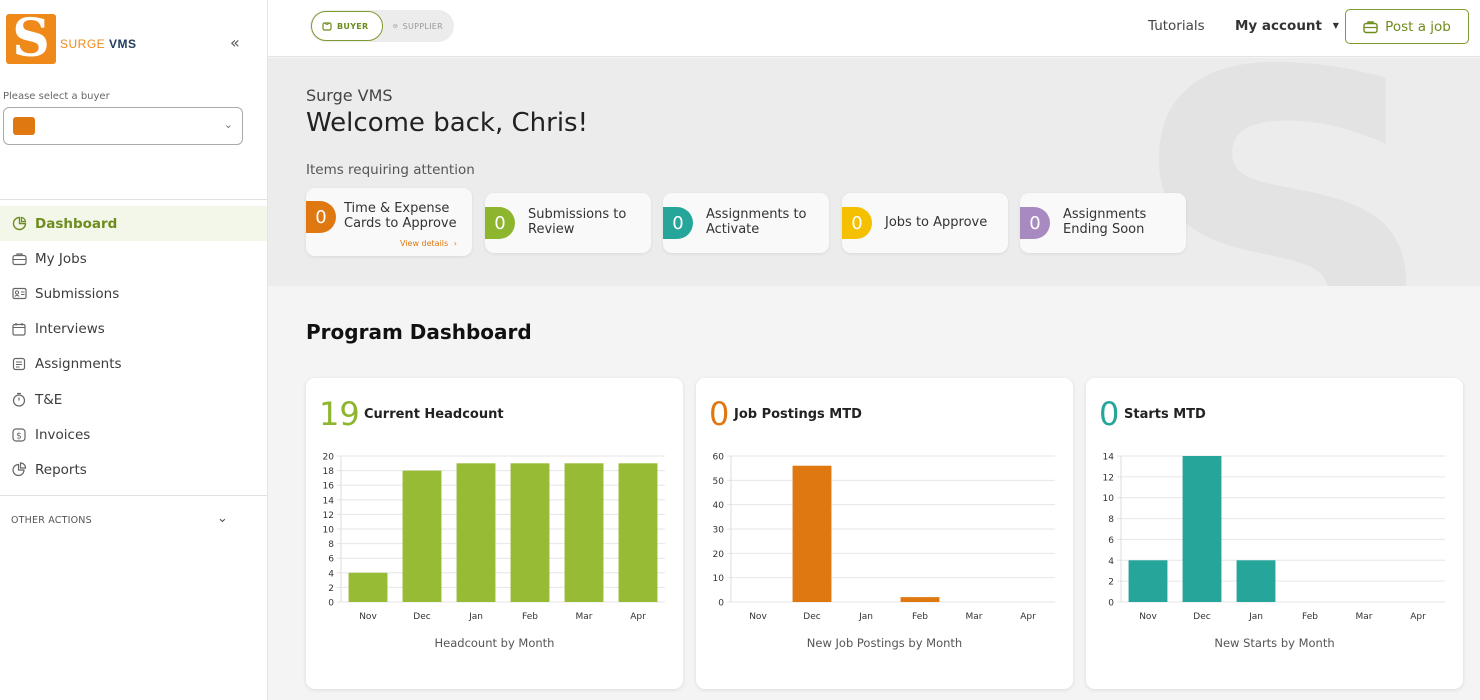 The height and width of the screenshot is (700, 1480). Describe the element at coordinates (133, 293) in the screenshot. I see `sidebar-item-submissions: Submissions` at that location.